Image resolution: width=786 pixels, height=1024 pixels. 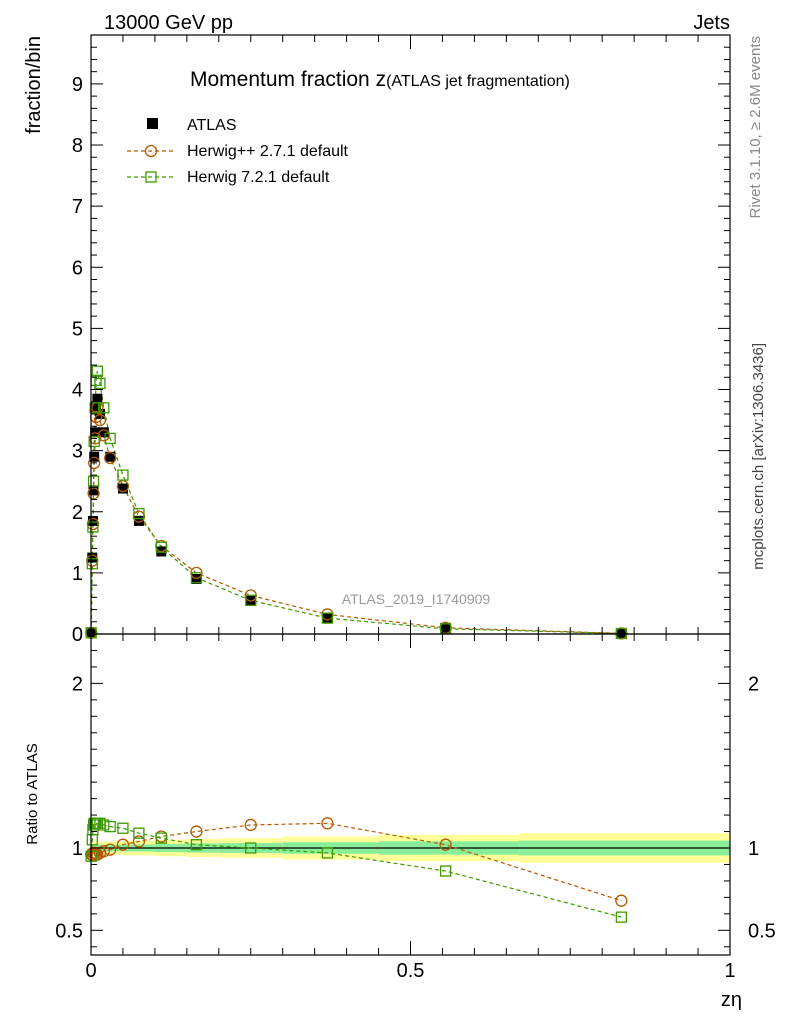 What do you see at coordinates (77, 574) in the screenshot?
I see `y-tick-label-main: 1` at bounding box center [77, 574].